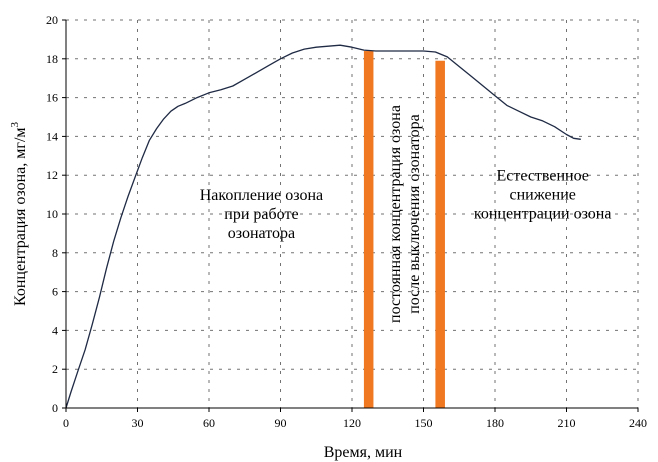 This screenshot has height=462, width=658. Describe the element at coordinates (55, 292) in the screenshot. I see `y-tick-label: 6` at that location.